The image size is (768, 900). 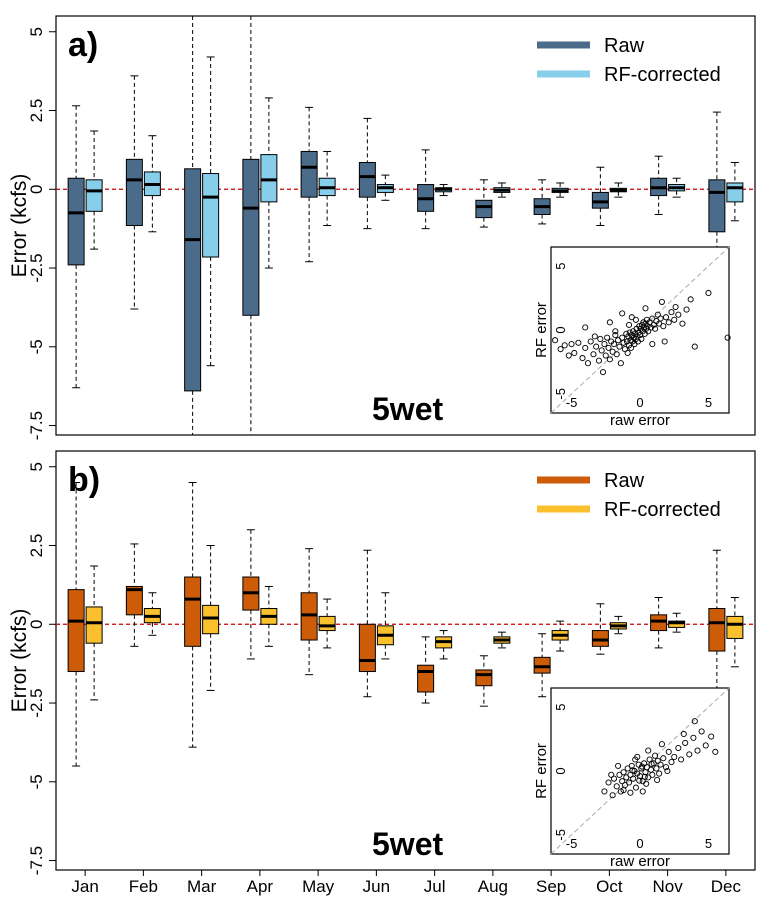 What do you see at coordinates (640, 420) in the screenshot?
I see `inset-x-axis-title: raw error` at bounding box center [640, 420].